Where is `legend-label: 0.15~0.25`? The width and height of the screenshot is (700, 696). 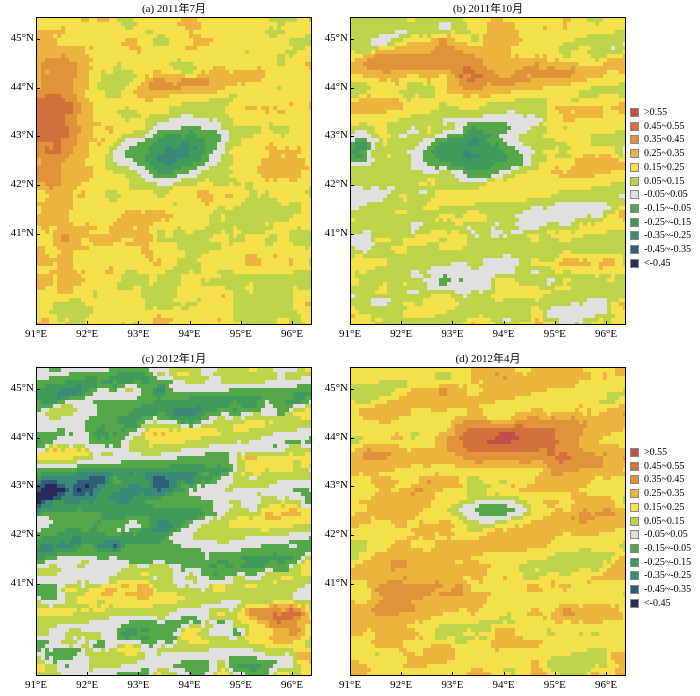 legend-label: 0.15~0.25 is located at coordinates (664, 167).